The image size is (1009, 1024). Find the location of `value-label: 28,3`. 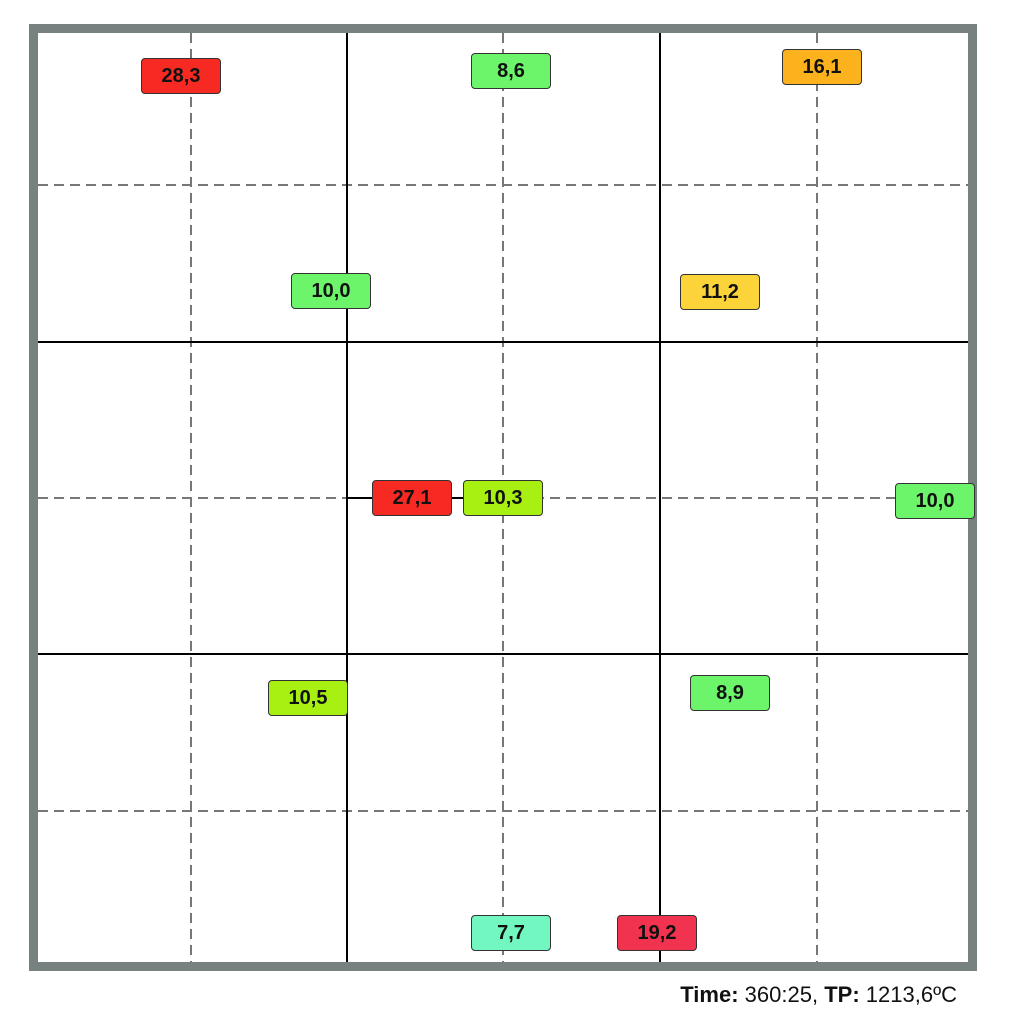

value-label: 28,3 is located at coordinates (181, 76).